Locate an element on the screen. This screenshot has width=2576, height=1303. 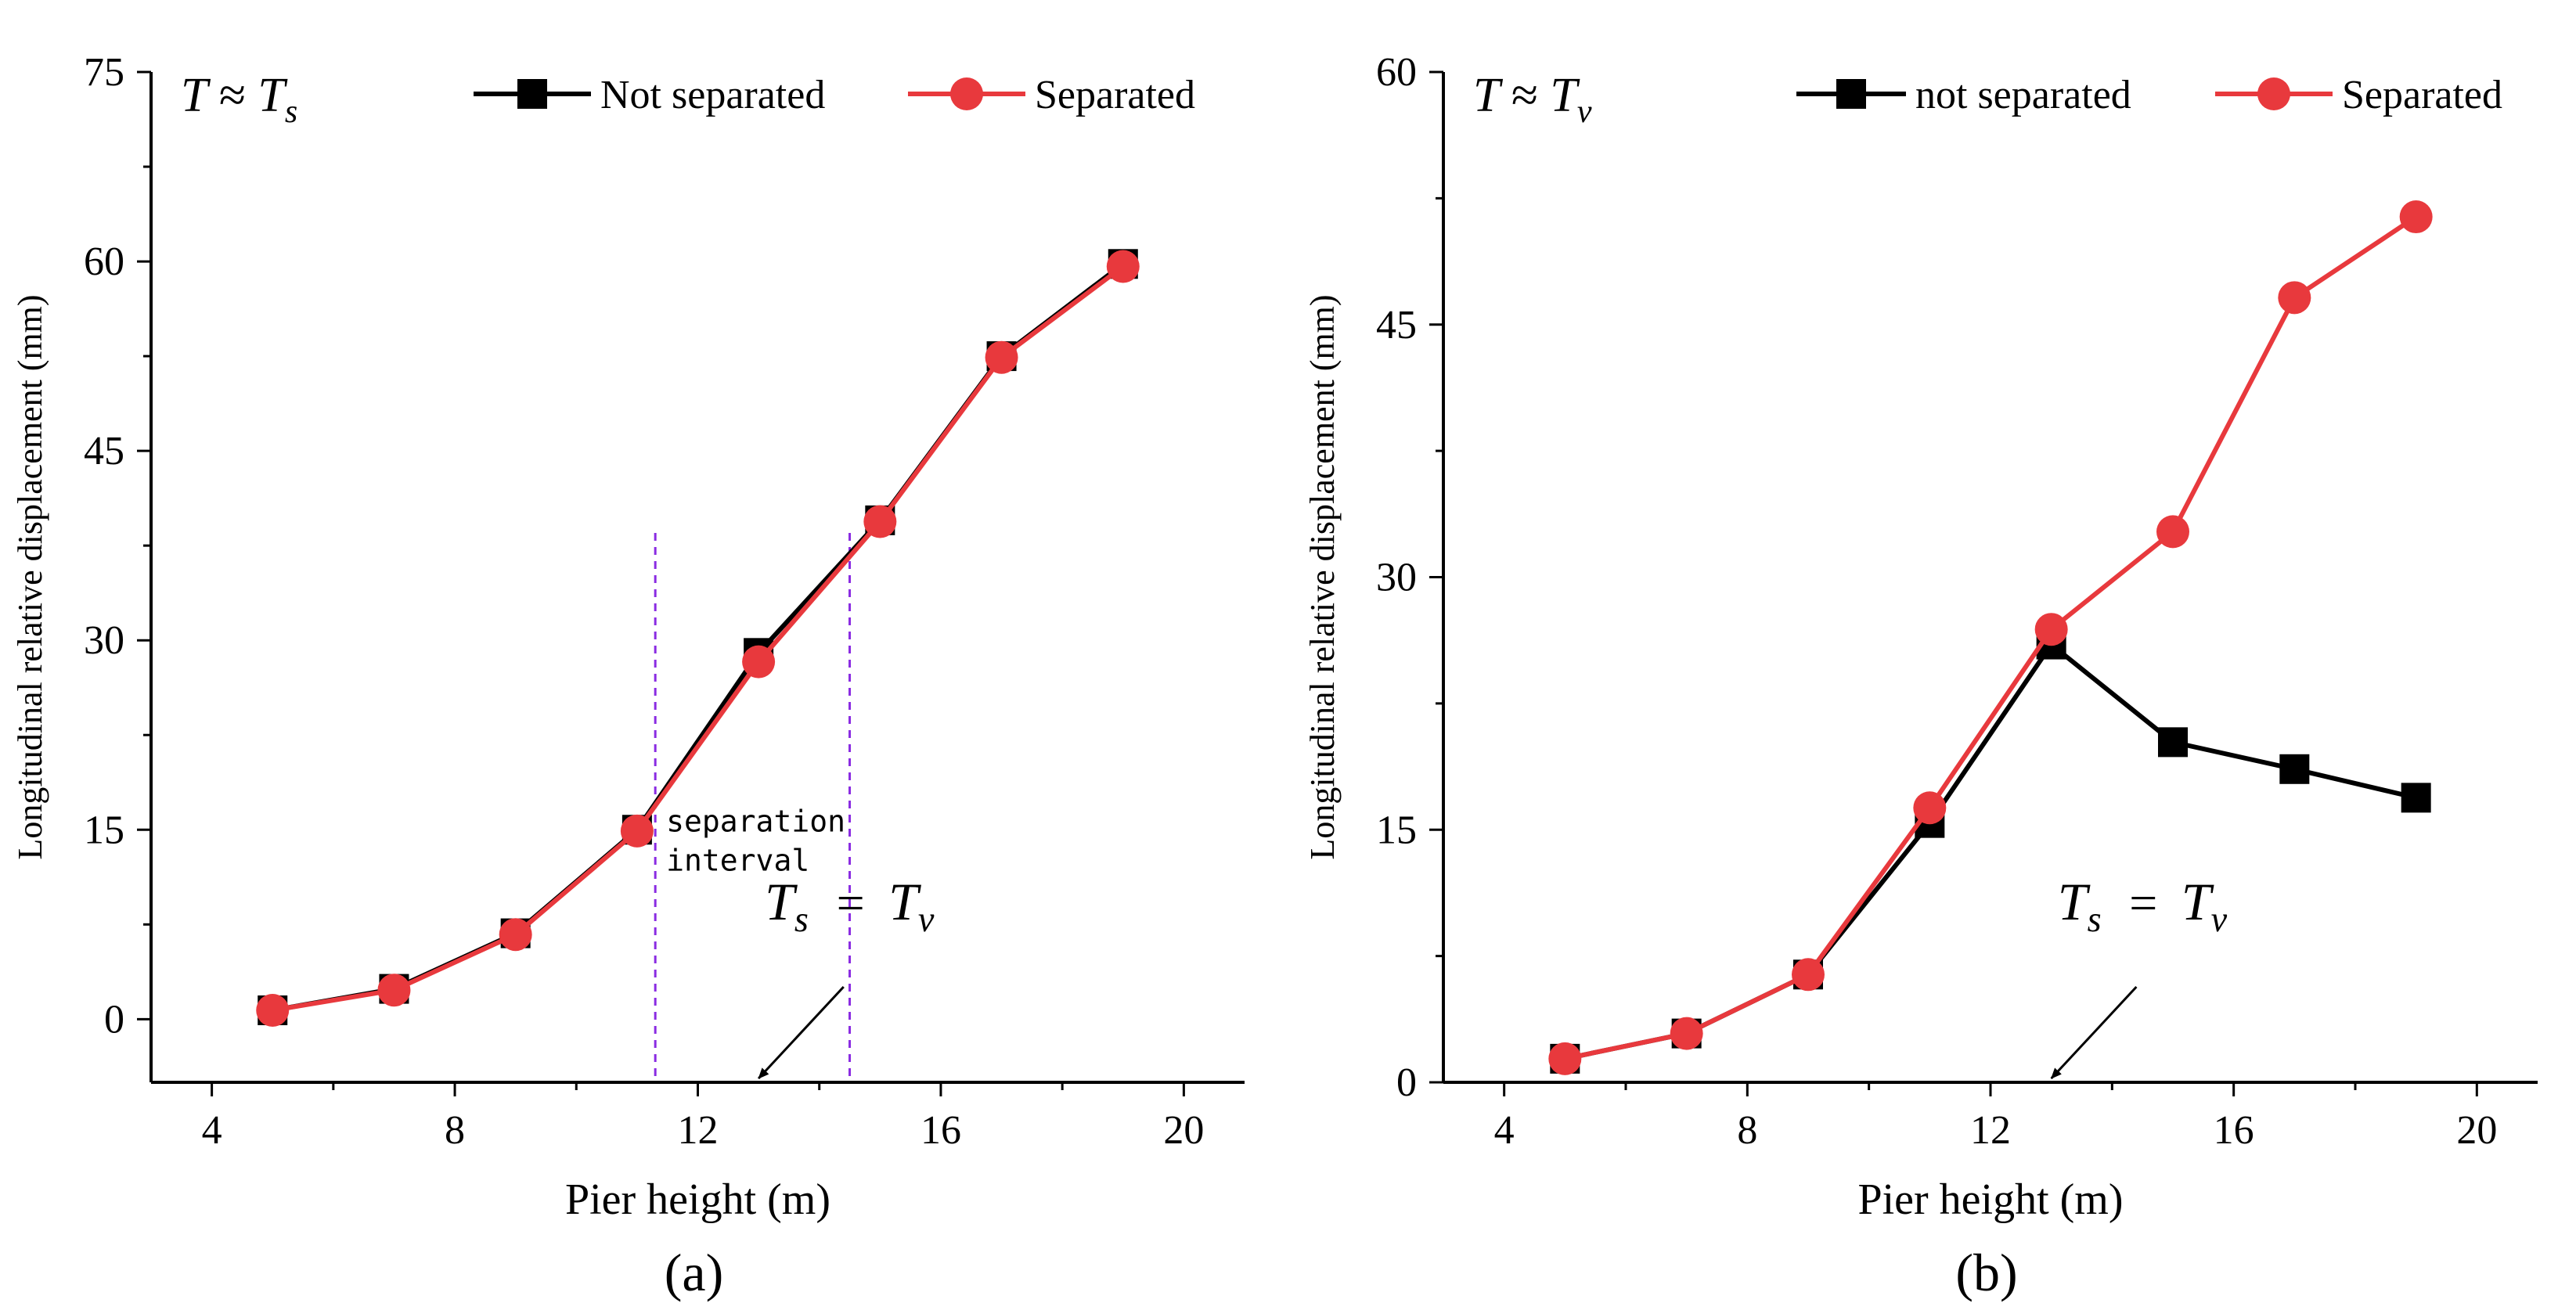
panel-label: (b) is located at coordinates (1986, 1273).